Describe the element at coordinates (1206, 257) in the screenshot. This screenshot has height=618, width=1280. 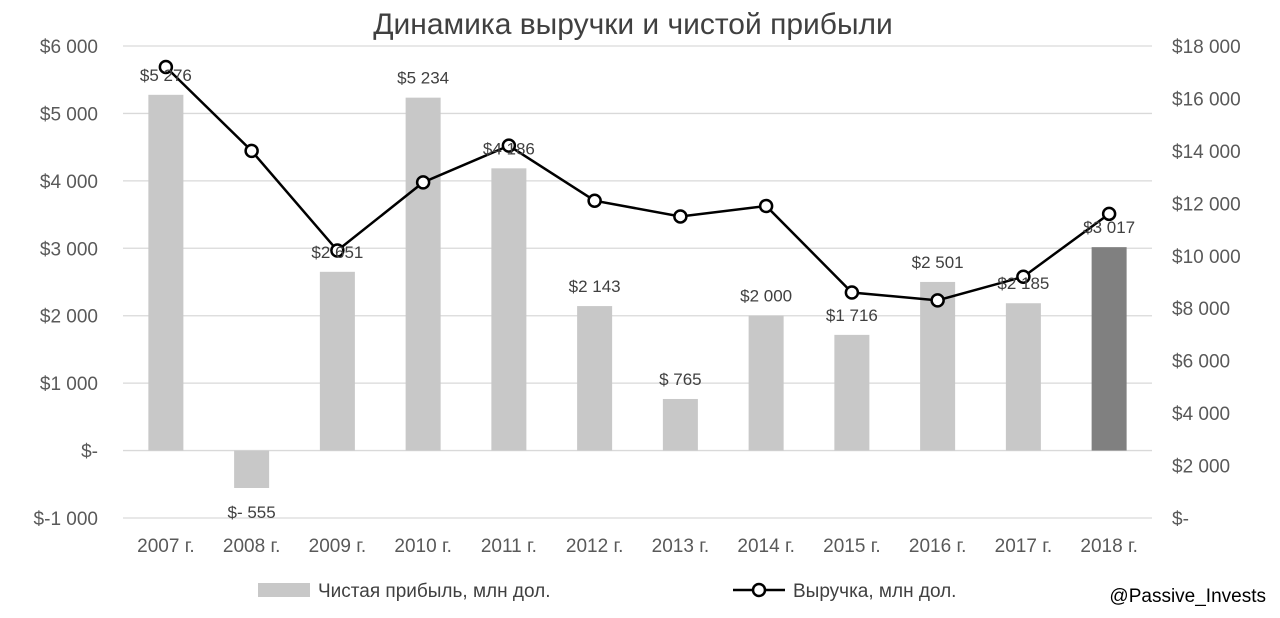
I see `right-tick-label: $10 000` at that location.